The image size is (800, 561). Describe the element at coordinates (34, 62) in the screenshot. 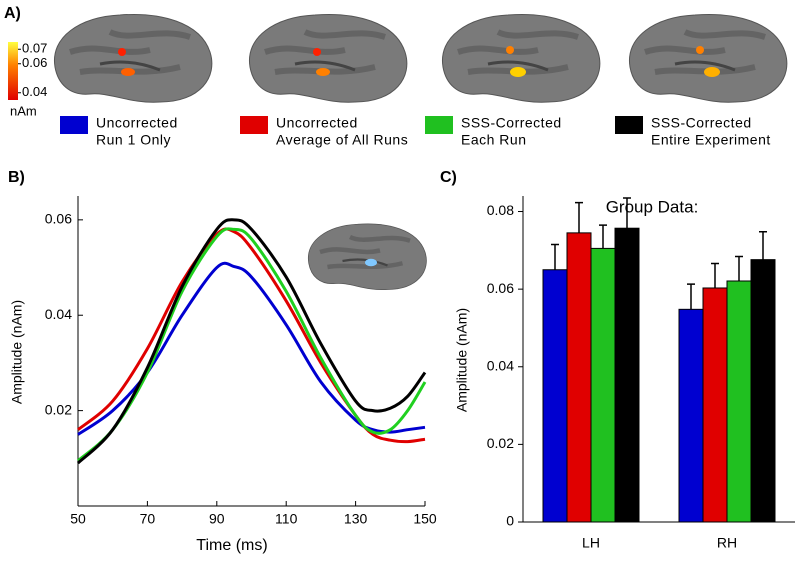

I see `colorbar-tick-label: 0.06` at that location.